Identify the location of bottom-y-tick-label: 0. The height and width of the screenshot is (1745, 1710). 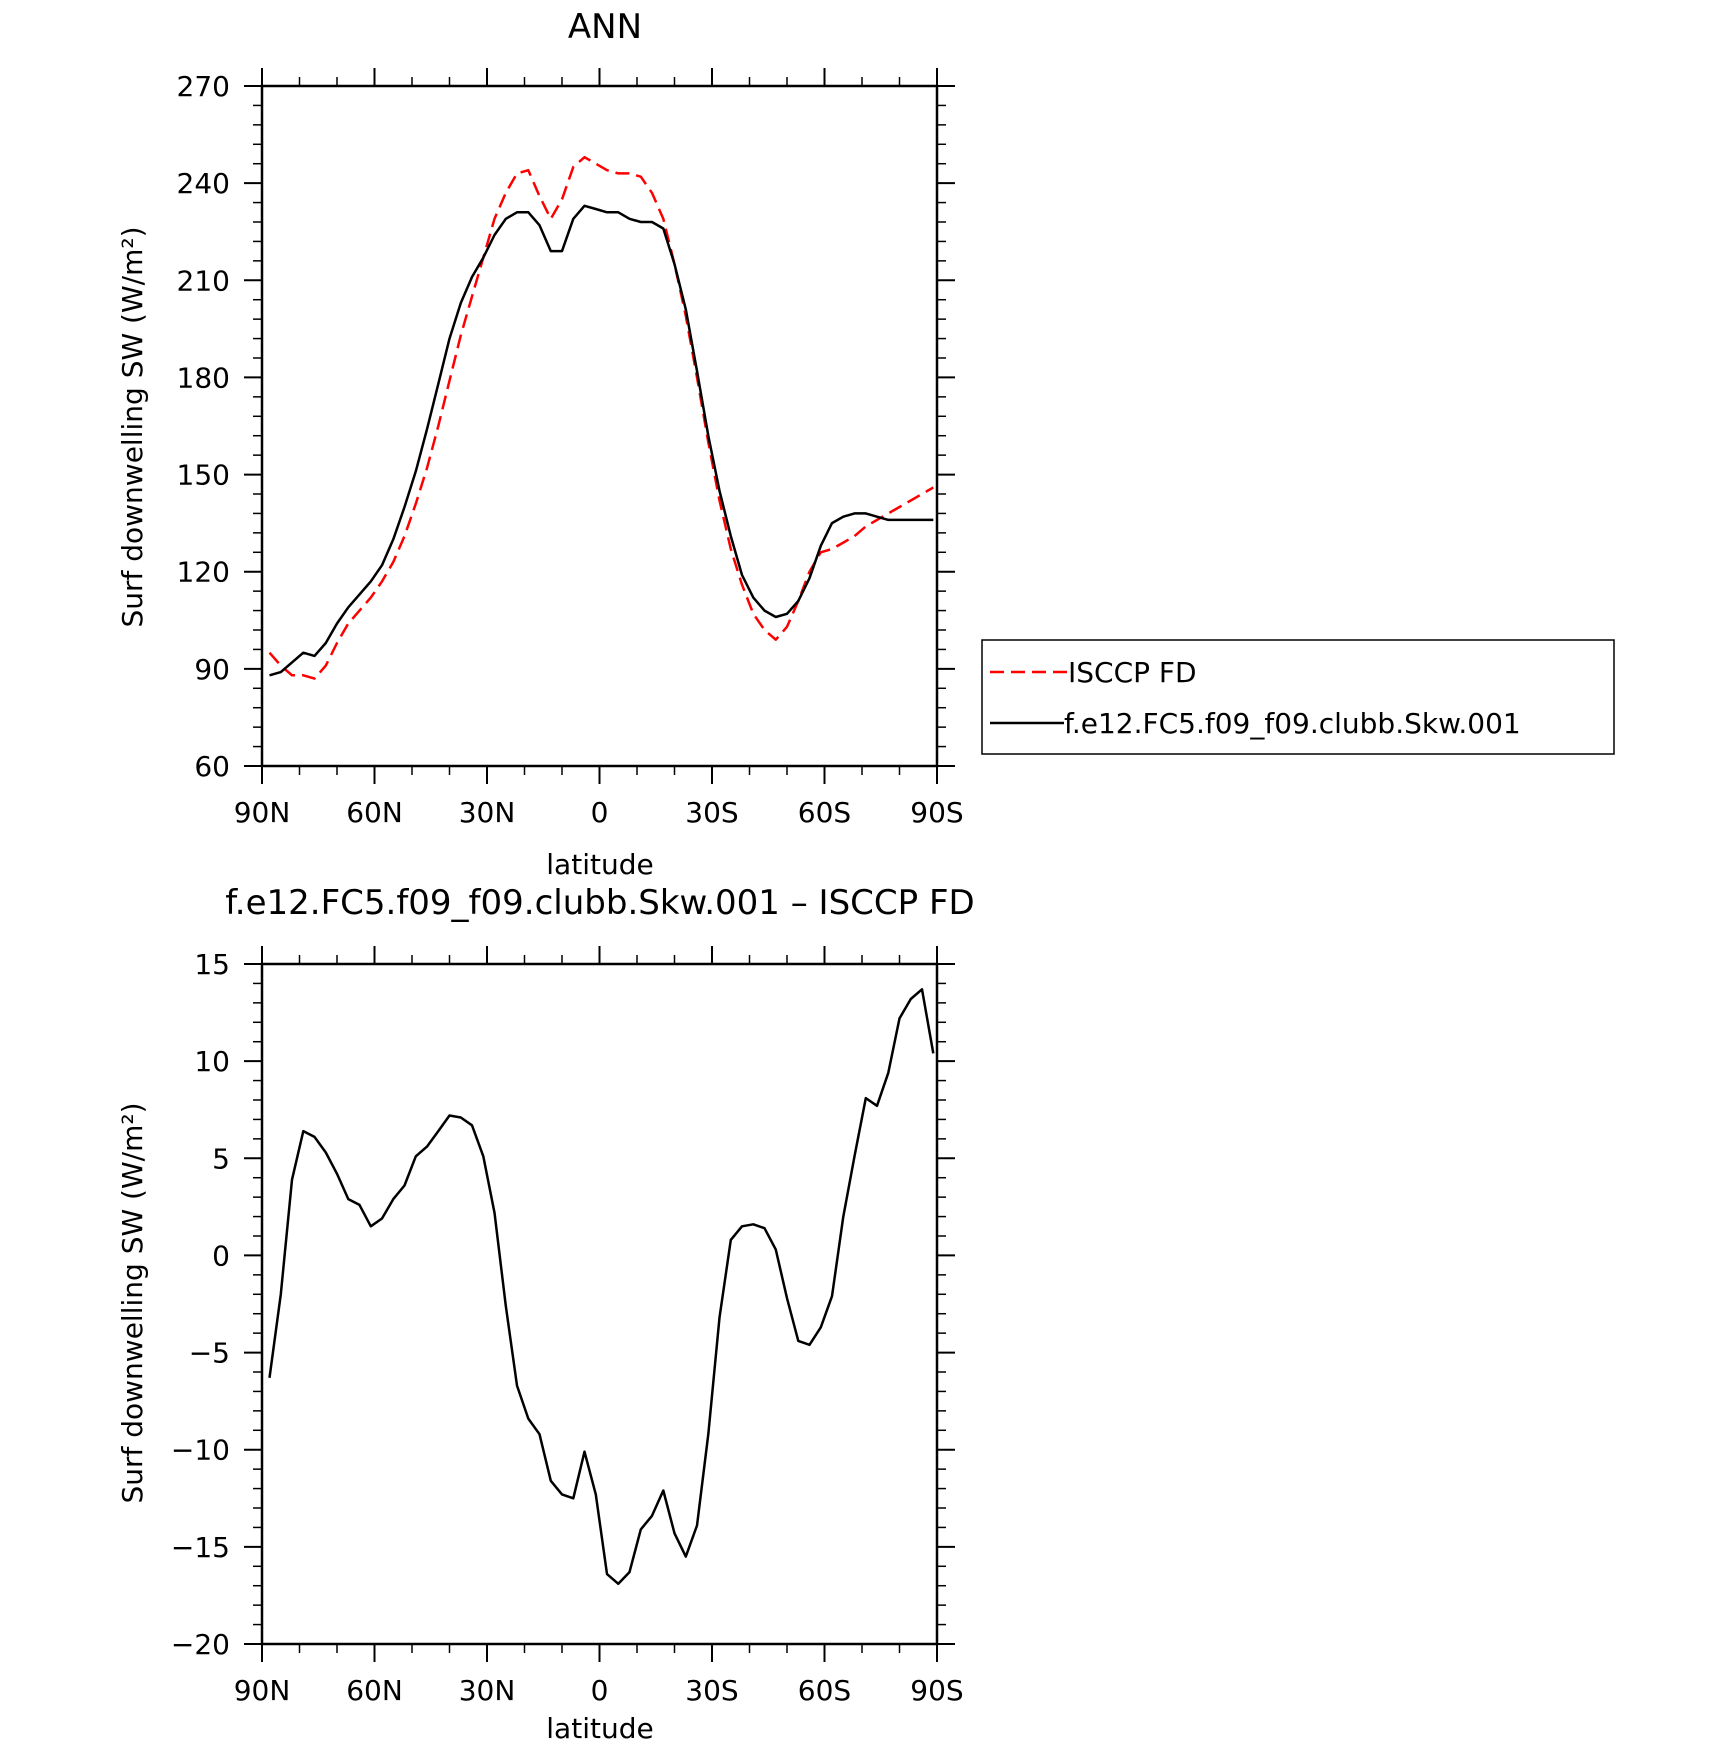
(221, 1255).